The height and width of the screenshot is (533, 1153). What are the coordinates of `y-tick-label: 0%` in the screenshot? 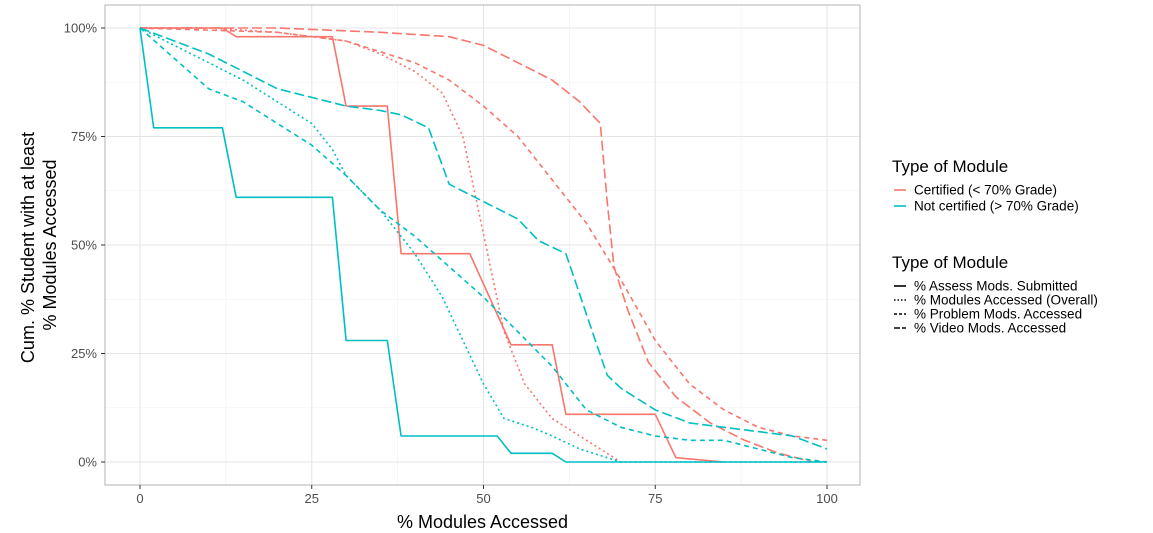 It's located at (87, 462).